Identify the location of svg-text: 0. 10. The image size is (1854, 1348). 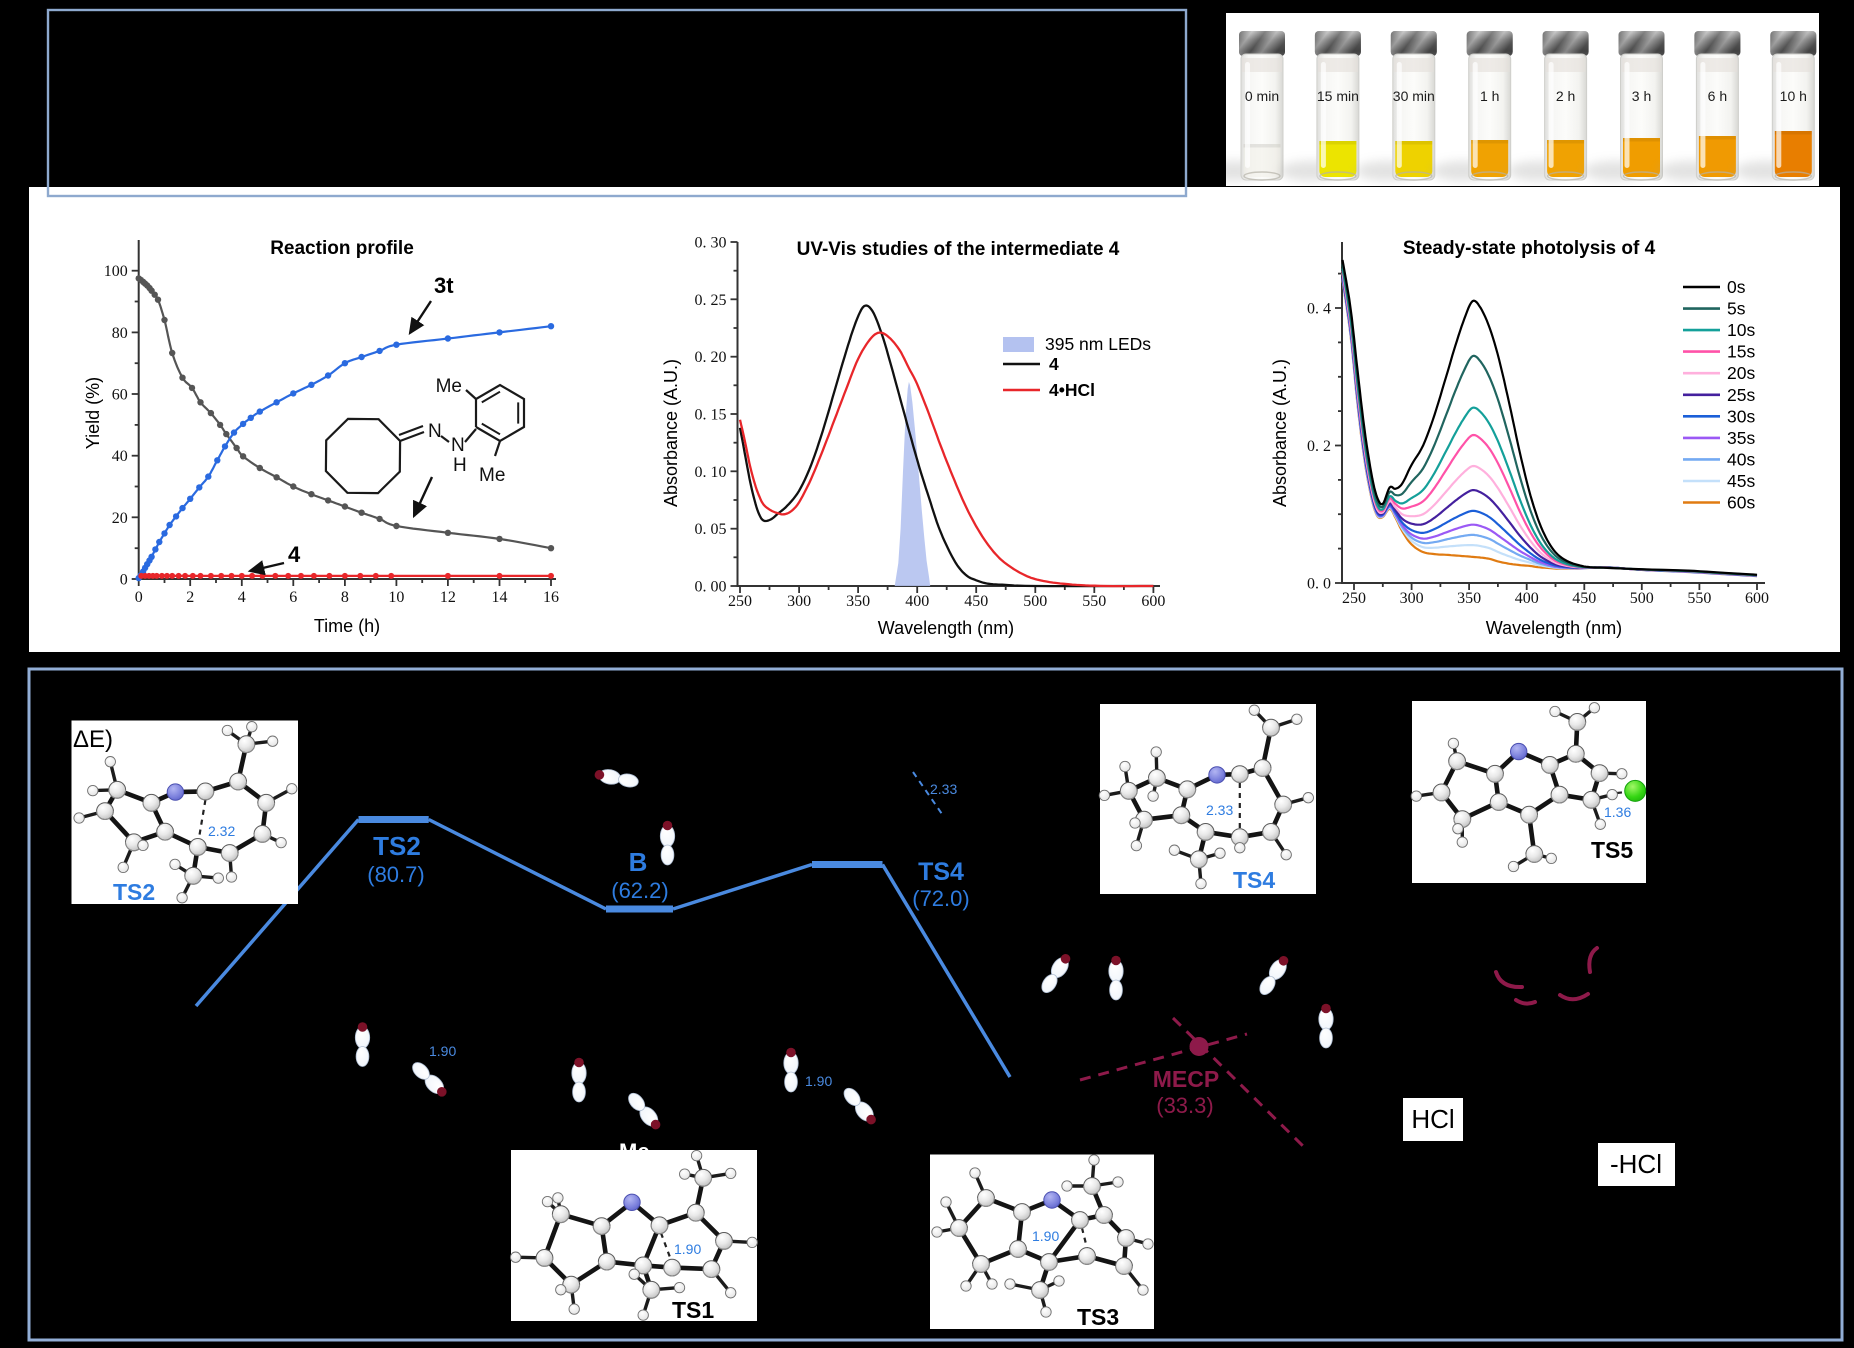
(711, 472).